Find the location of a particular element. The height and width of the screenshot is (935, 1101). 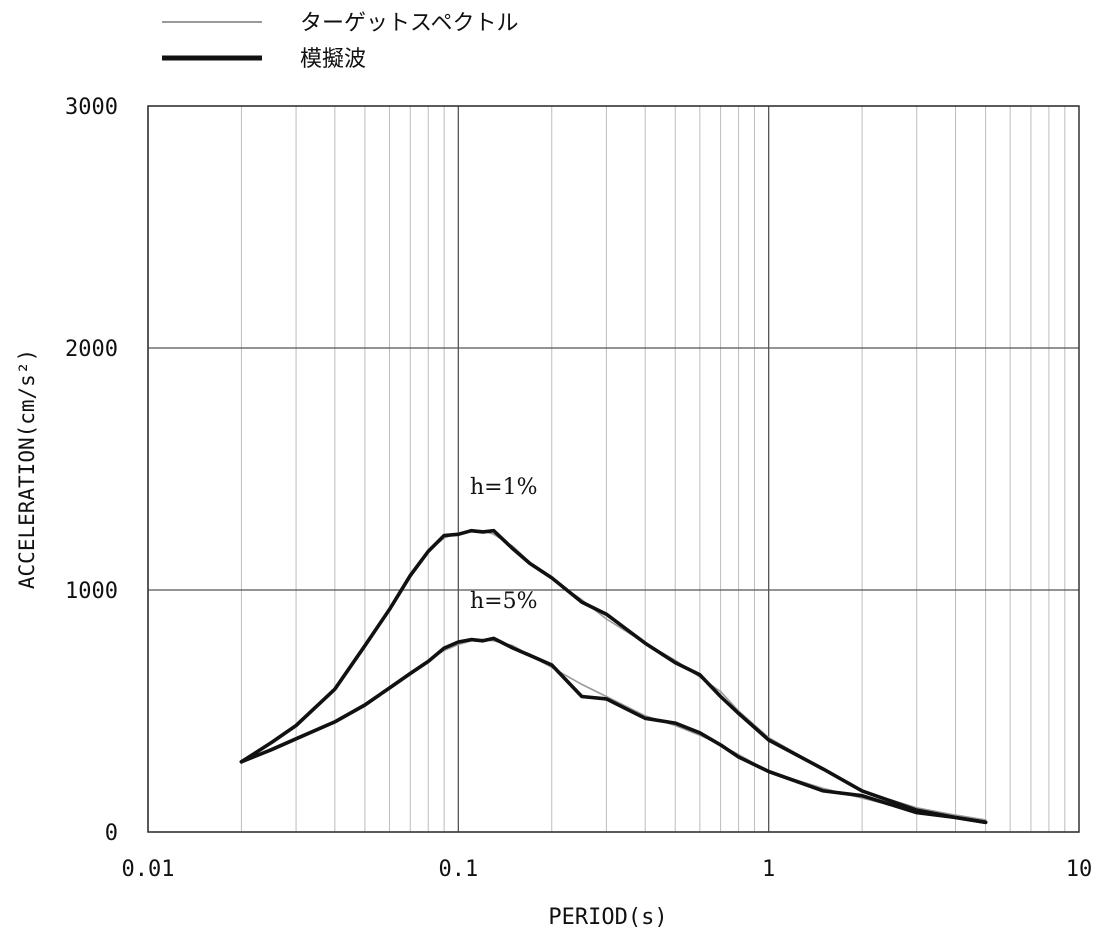

legend-simulated-label: 模擬波 is located at coordinates (333, 59).